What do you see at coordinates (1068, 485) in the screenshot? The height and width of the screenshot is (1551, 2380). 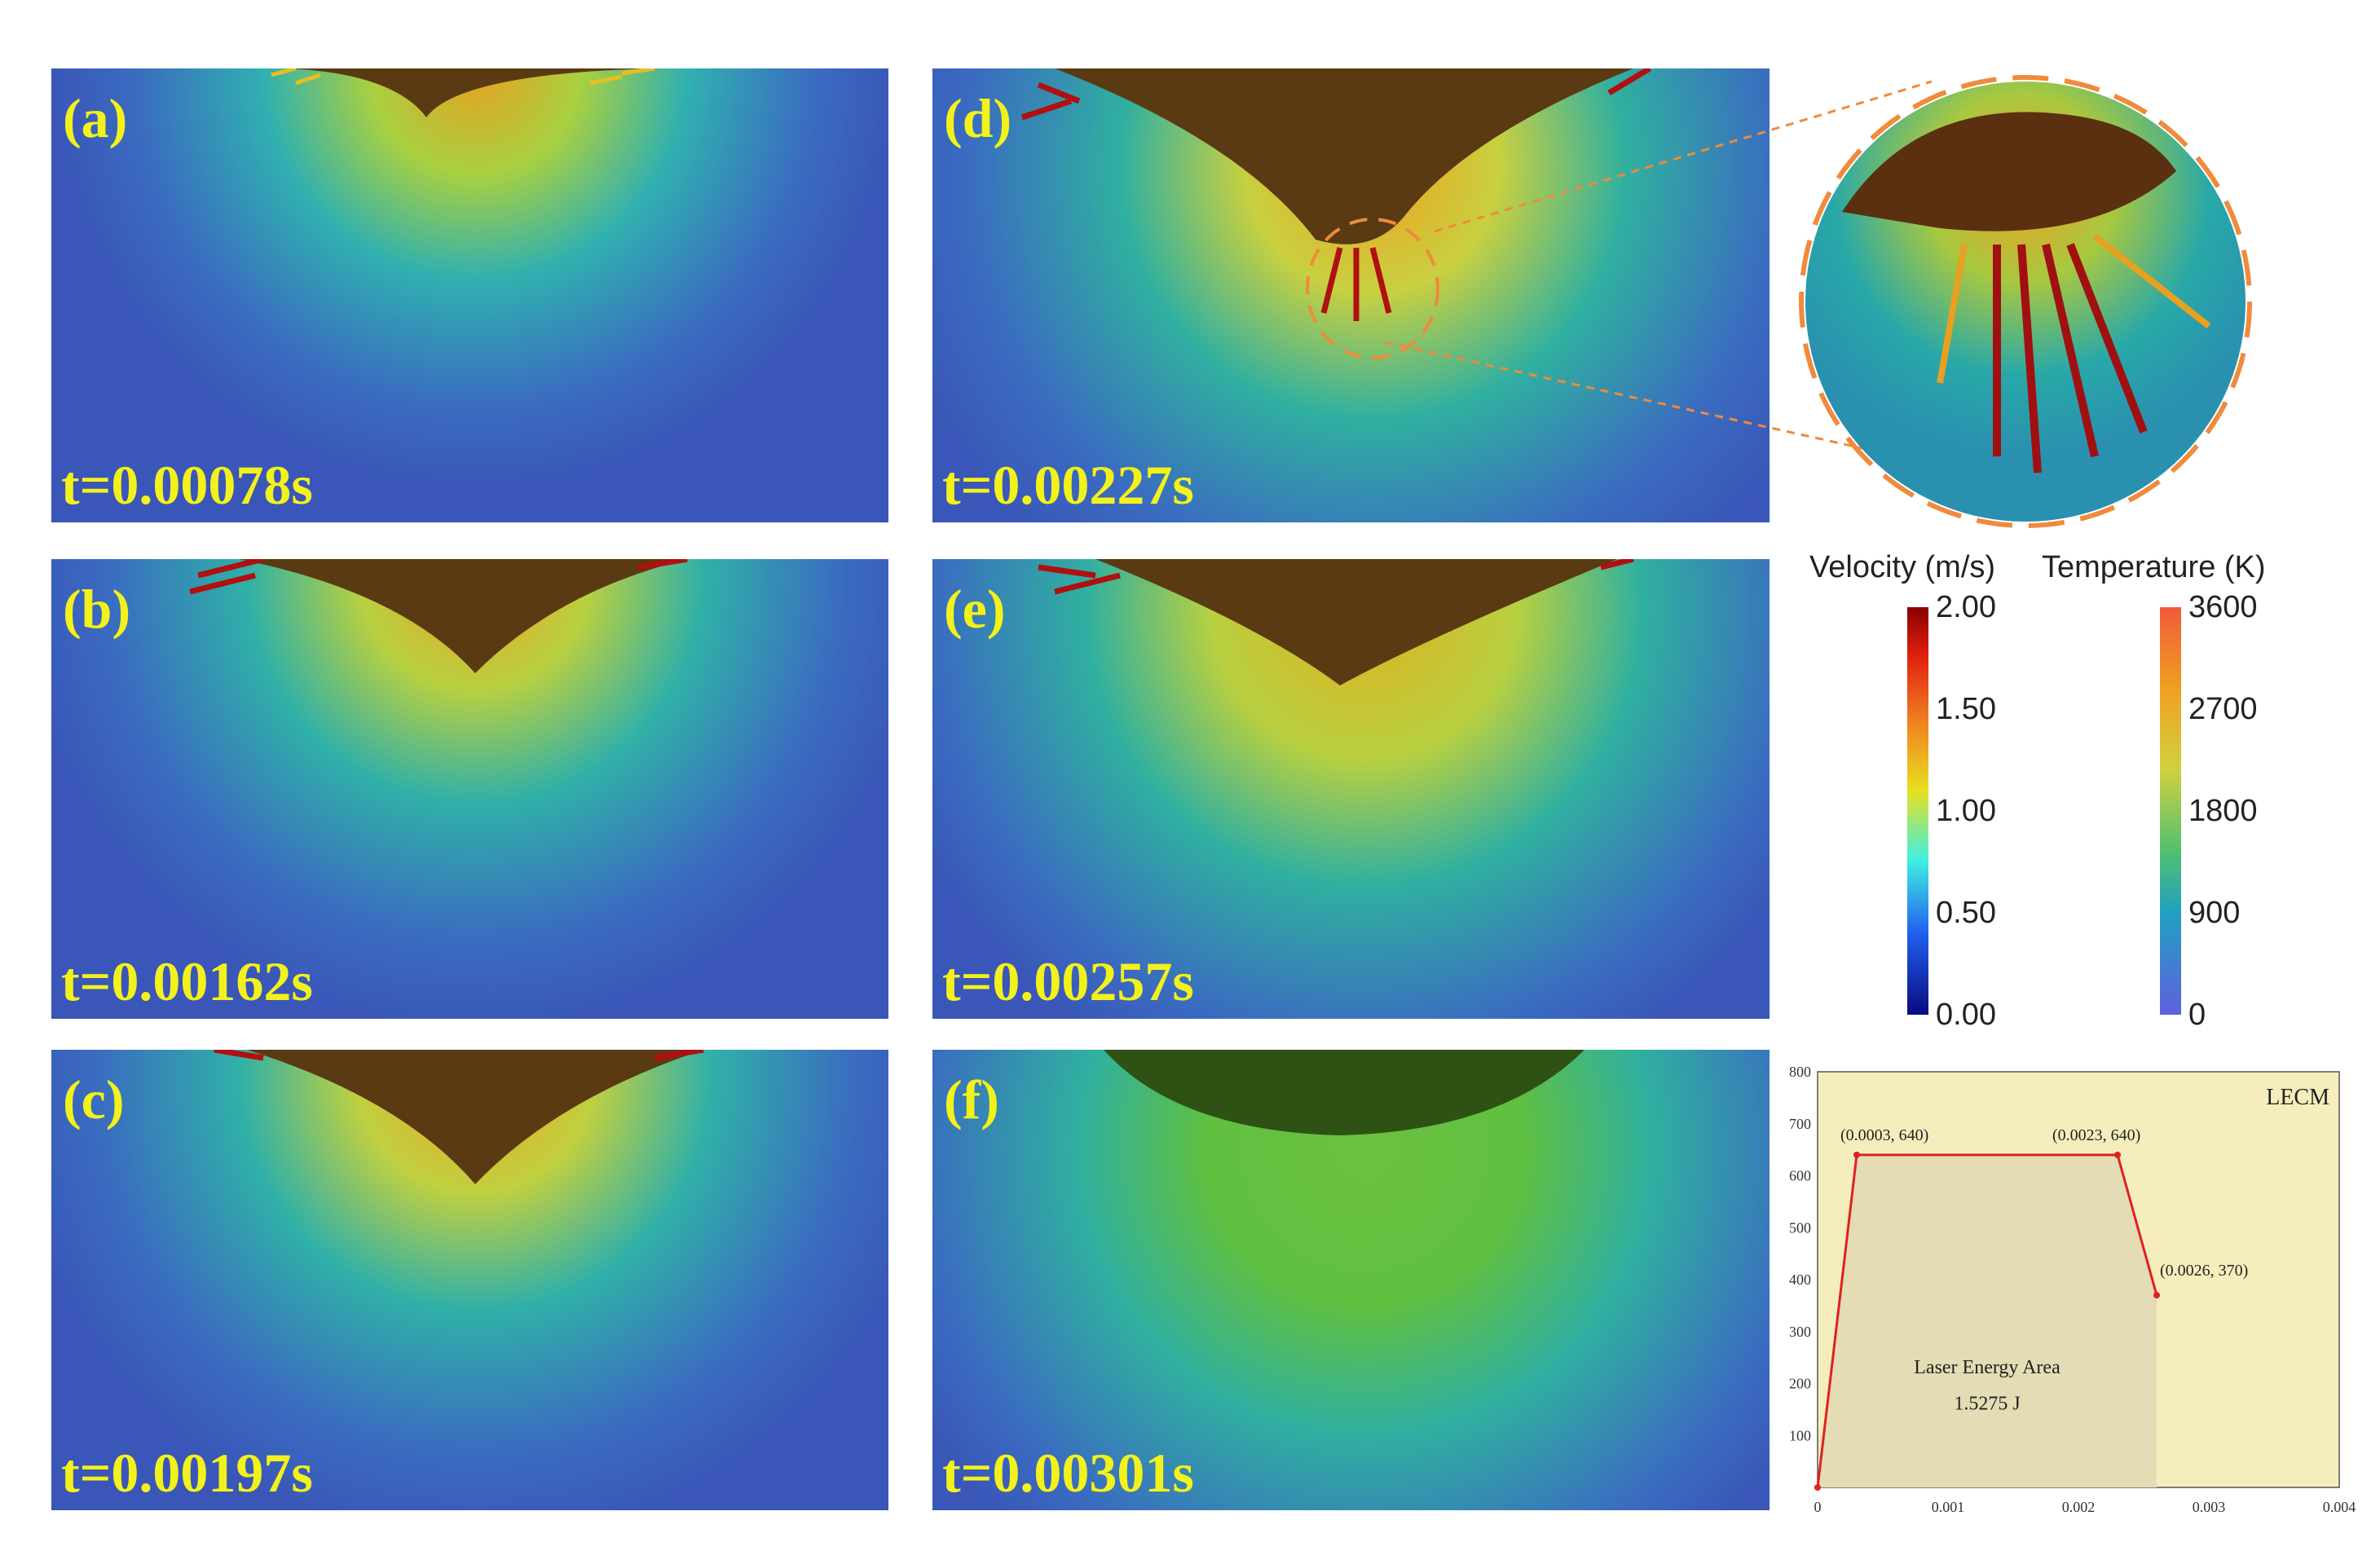 I see `panel-time: t=0.00227s` at bounding box center [1068, 485].